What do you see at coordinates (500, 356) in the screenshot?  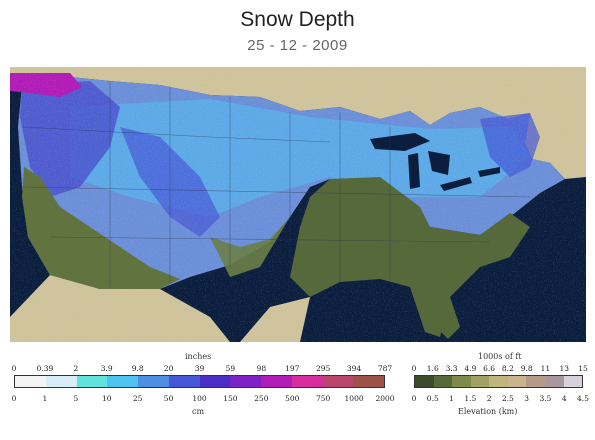 I see `elevation-legend-top-unit: 1000s of ft` at bounding box center [500, 356].